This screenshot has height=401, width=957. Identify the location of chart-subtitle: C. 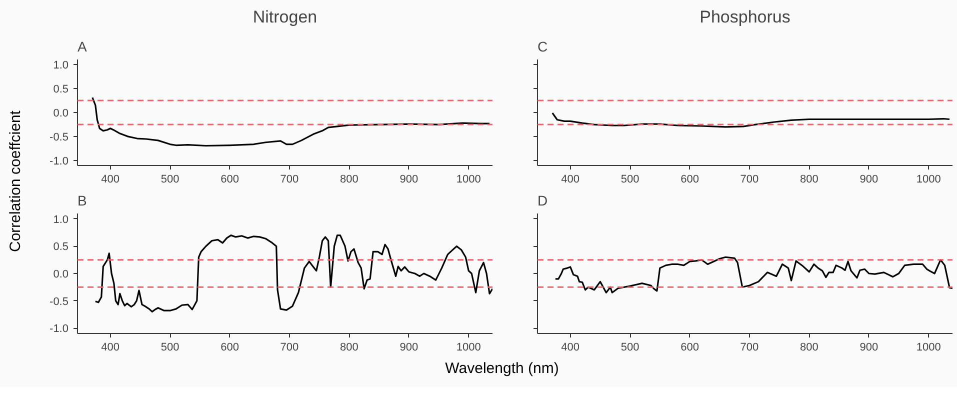
(543, 46).